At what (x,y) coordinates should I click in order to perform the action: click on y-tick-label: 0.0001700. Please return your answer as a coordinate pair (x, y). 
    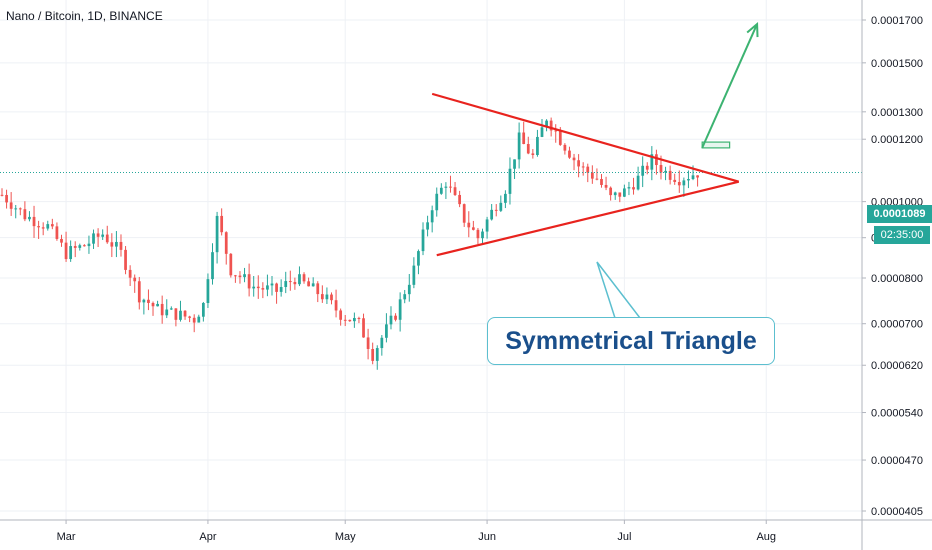
    Looking at the image, I should click on (897, 21).